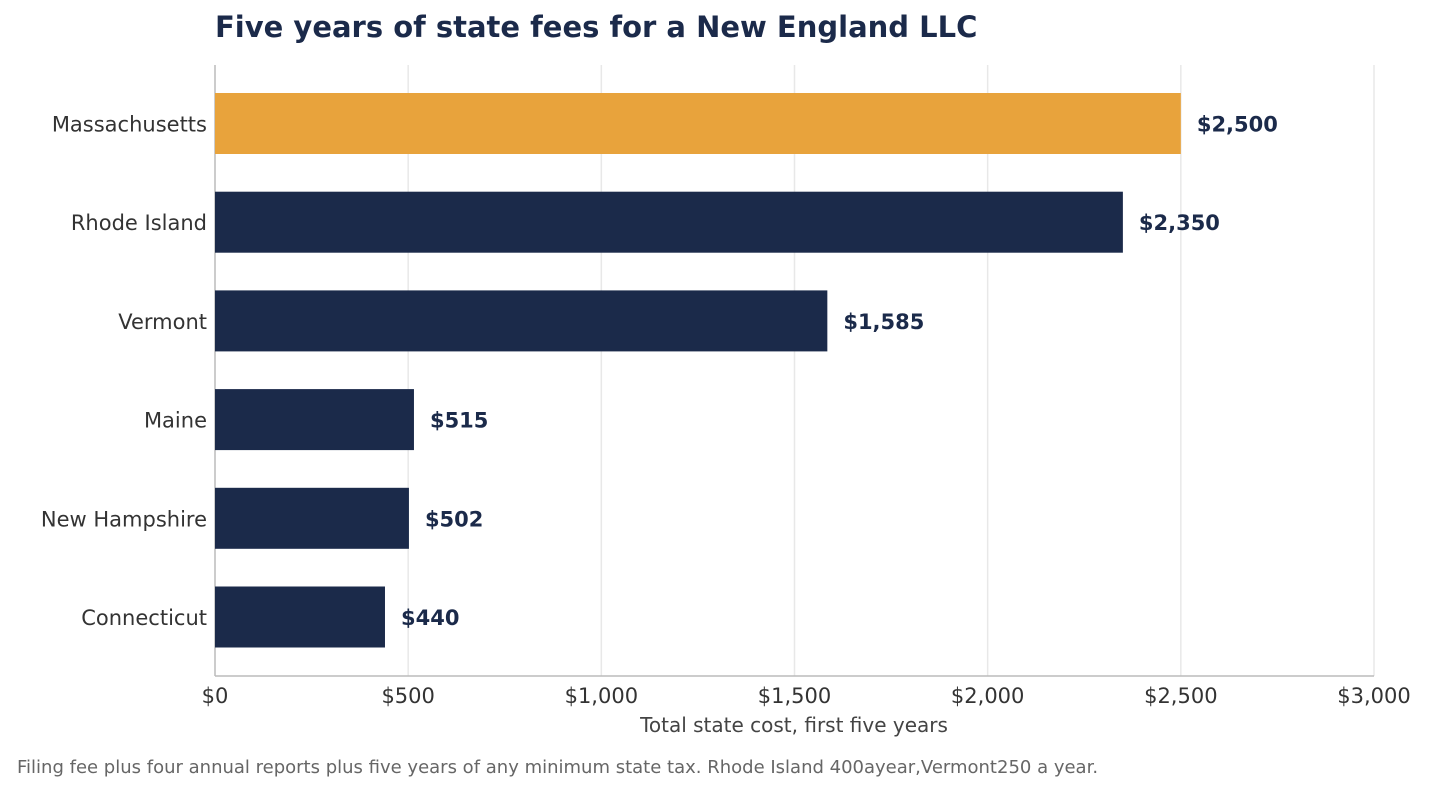  Describe the element at coordinates (215, 696) in the screenshot. I see `x-tick-label: $0` at that location.